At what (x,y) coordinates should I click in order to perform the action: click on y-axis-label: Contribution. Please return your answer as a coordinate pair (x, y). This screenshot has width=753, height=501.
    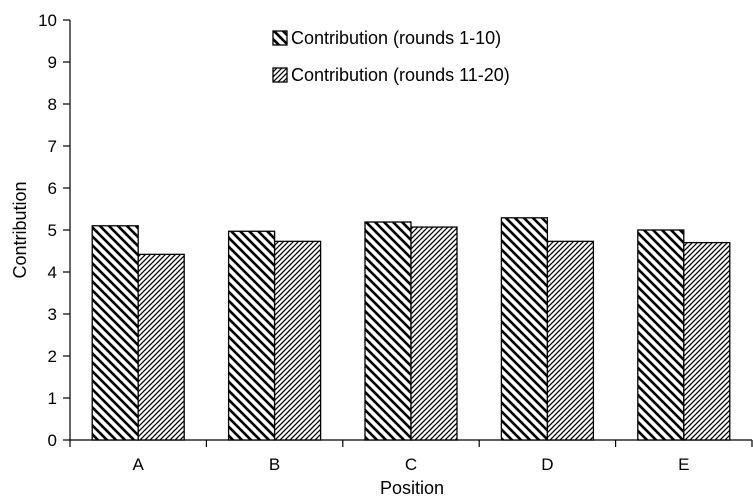
    Looking at the image, I should click on (20, 229).